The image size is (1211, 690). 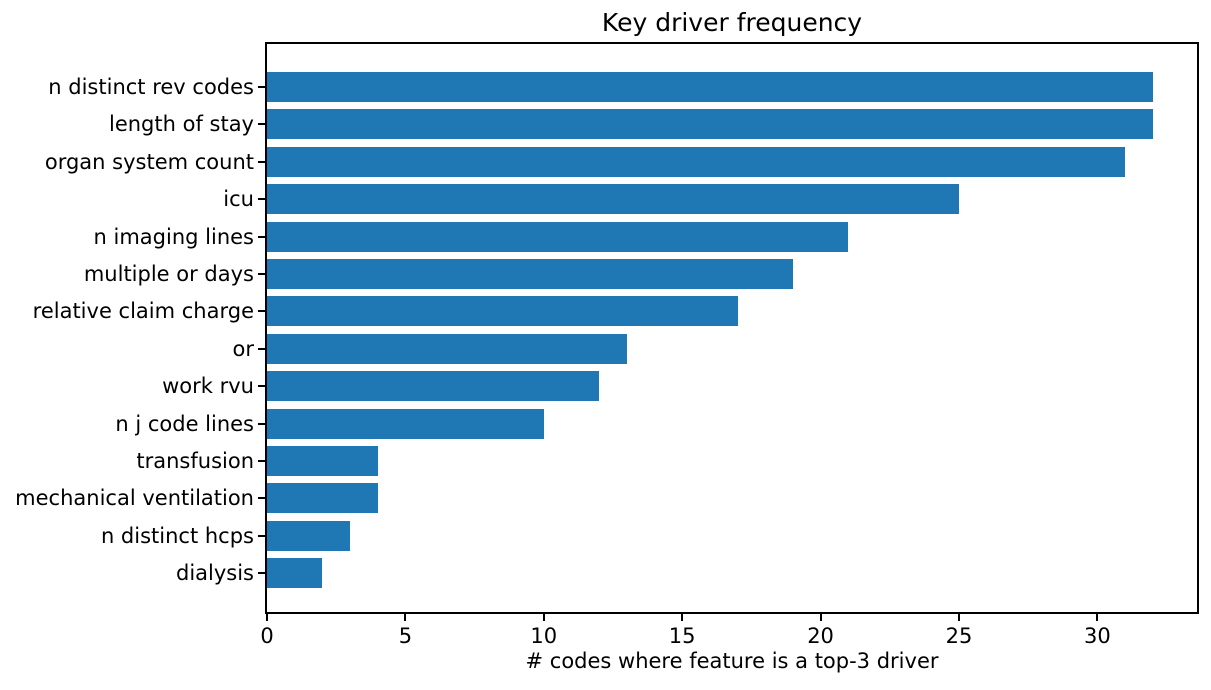 I want to click on y-tick-label: n j code lines, so click(x=184, y=423).